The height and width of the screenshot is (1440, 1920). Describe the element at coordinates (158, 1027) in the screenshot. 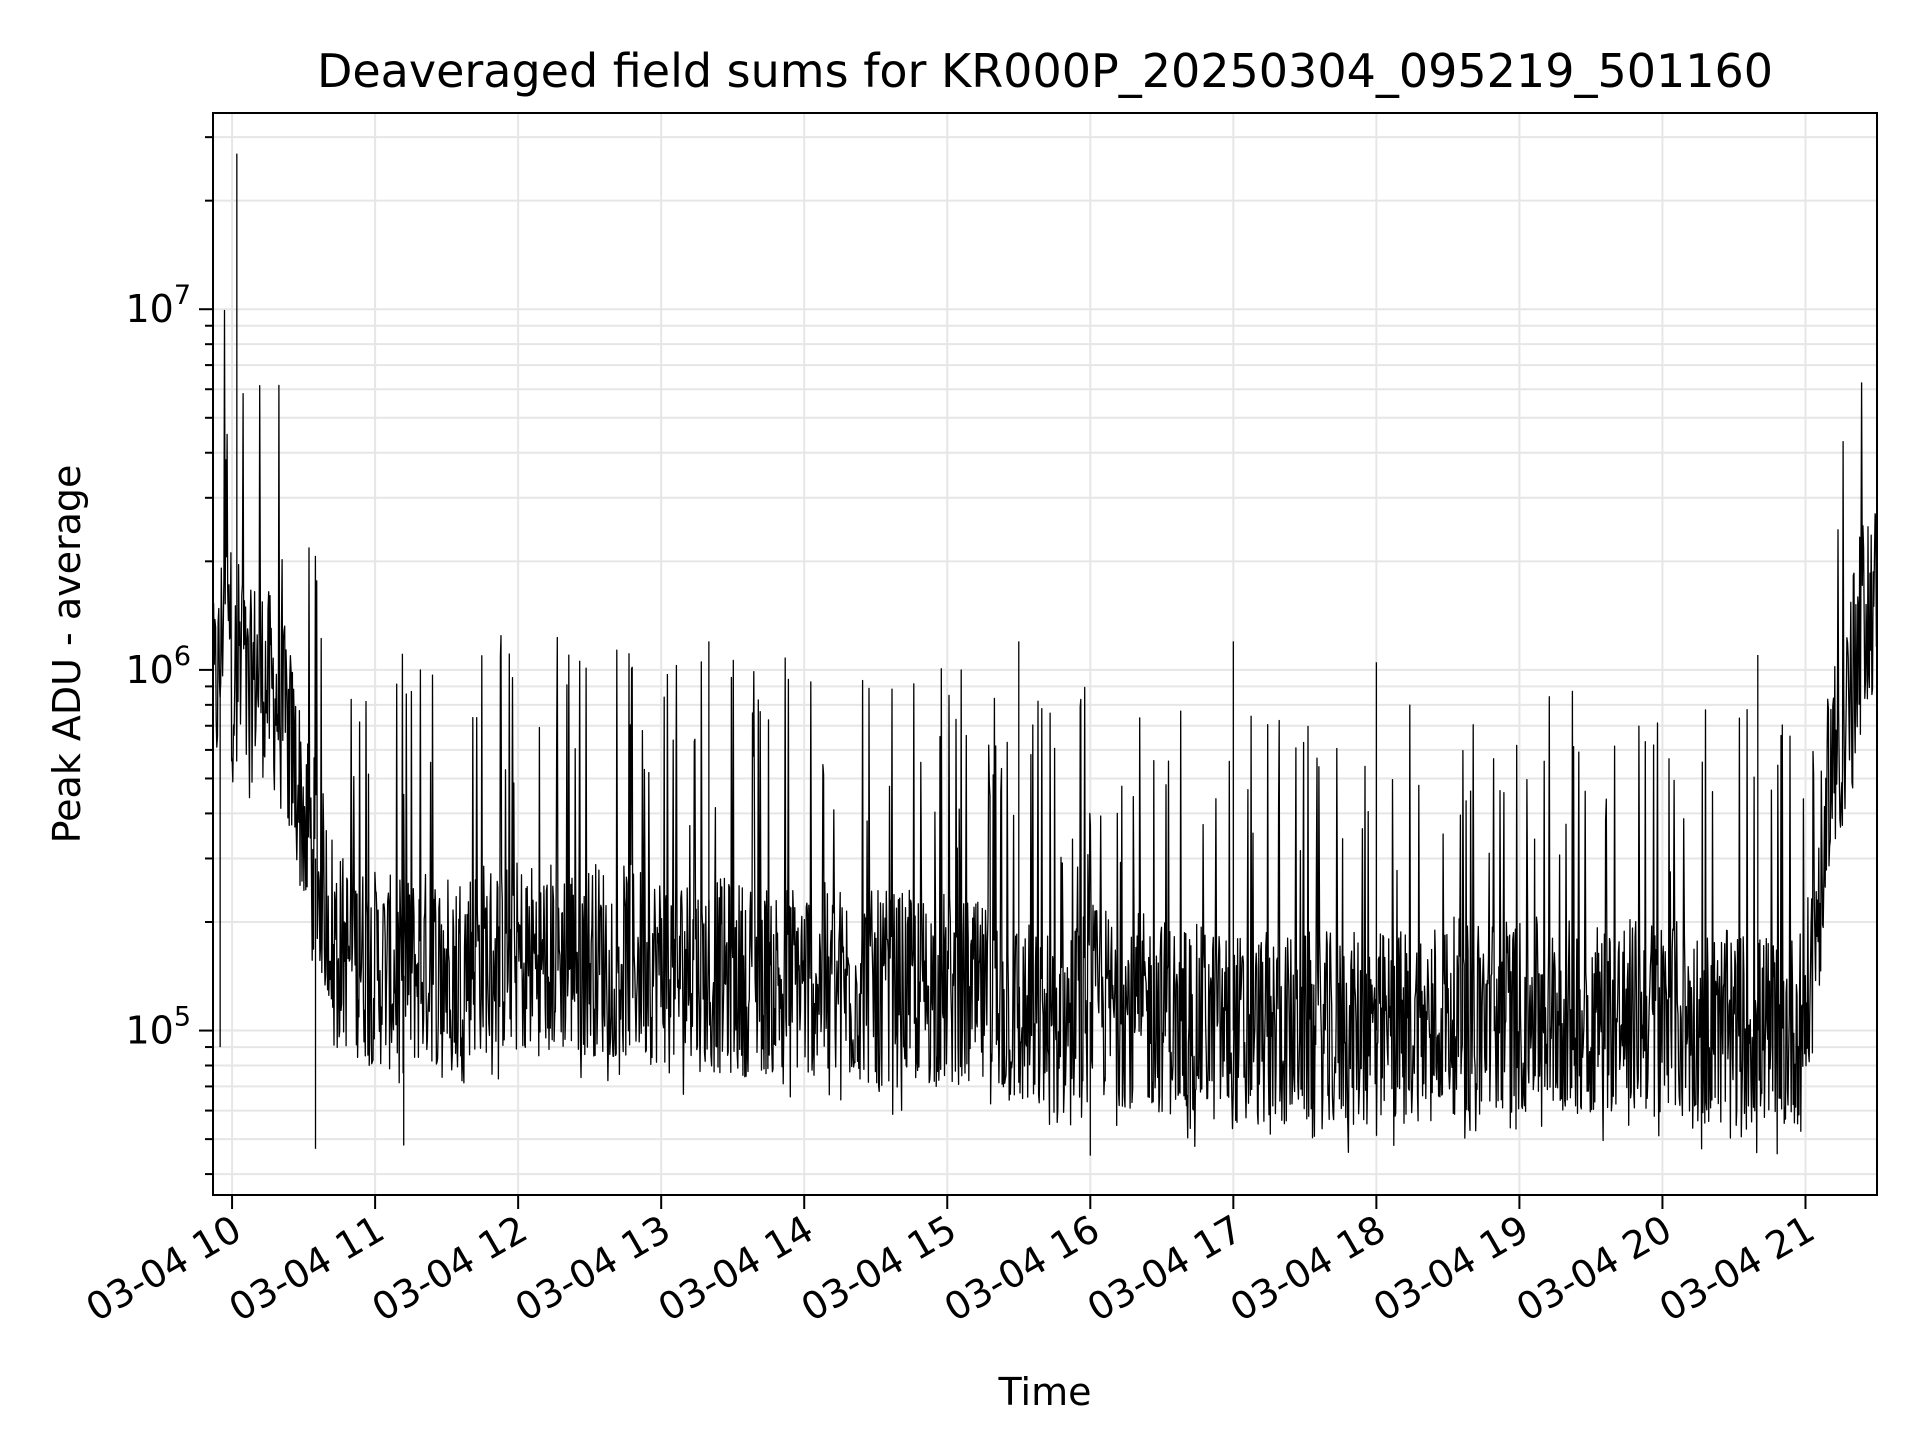

I see `y-tick-label: 10⁵` at that location.